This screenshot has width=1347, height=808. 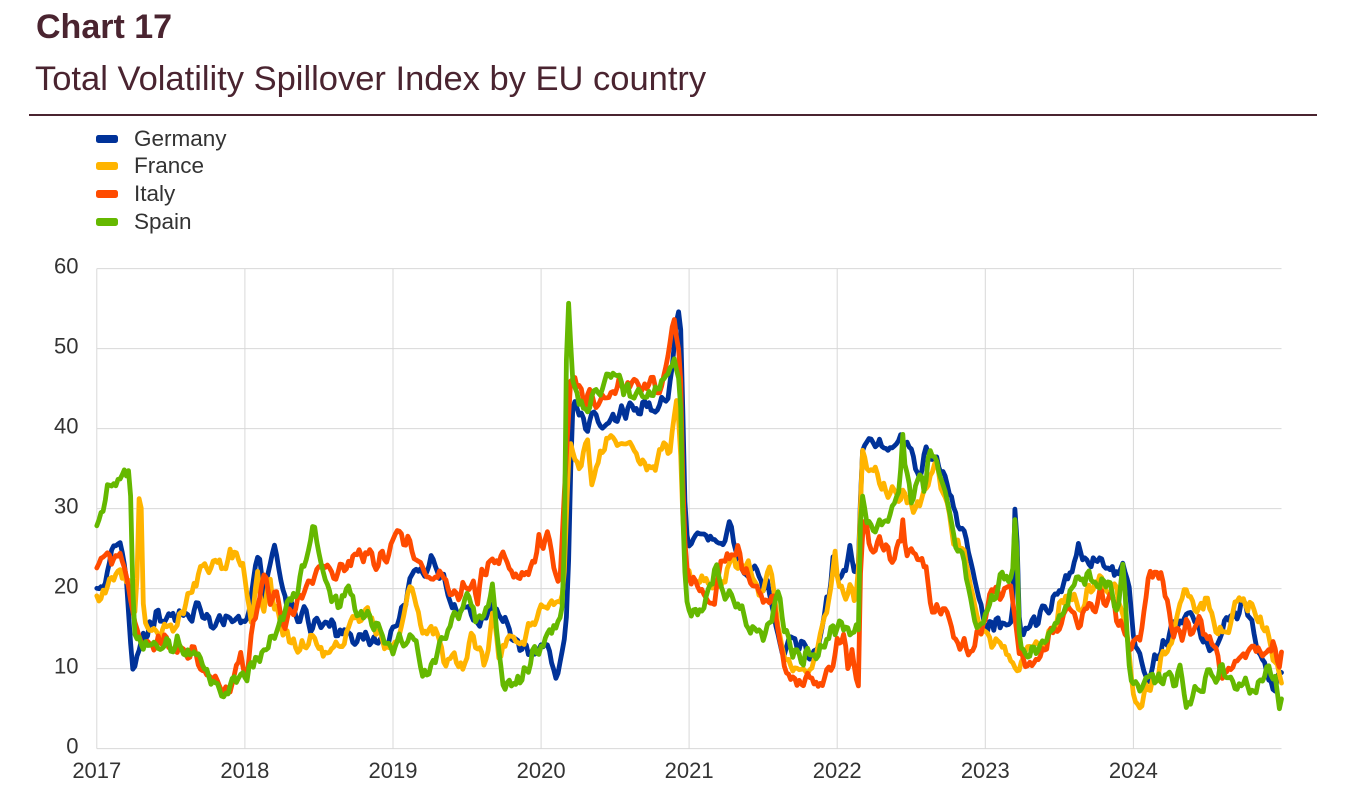 What do you see at coordinates (689, 770) in the screenshot?
I see `svg-text: 2021` at bounding box center [689, 770].